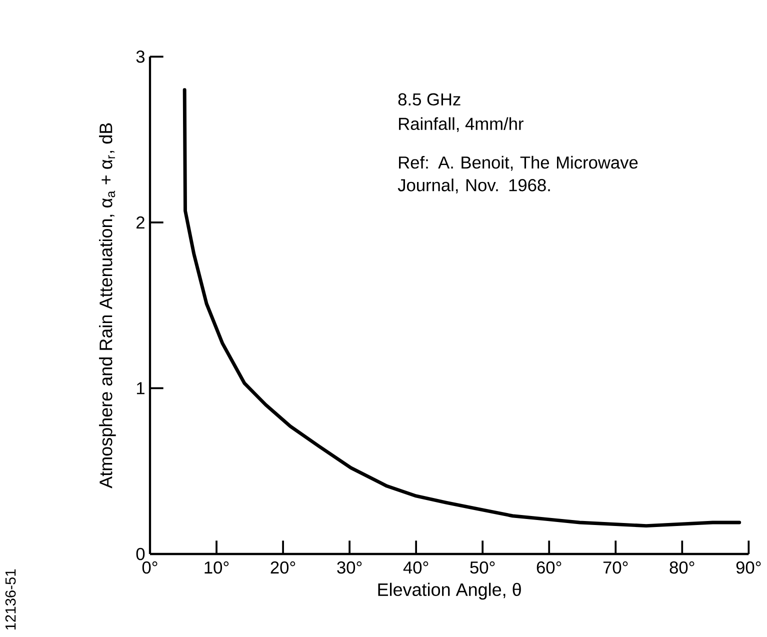 This screenshot has height=637, width=767. What do you see at coordinates (461, 124) in the screenshot?
I see `annotation: Rainfall, 4mm/hr` at bounding box center [461, 124].